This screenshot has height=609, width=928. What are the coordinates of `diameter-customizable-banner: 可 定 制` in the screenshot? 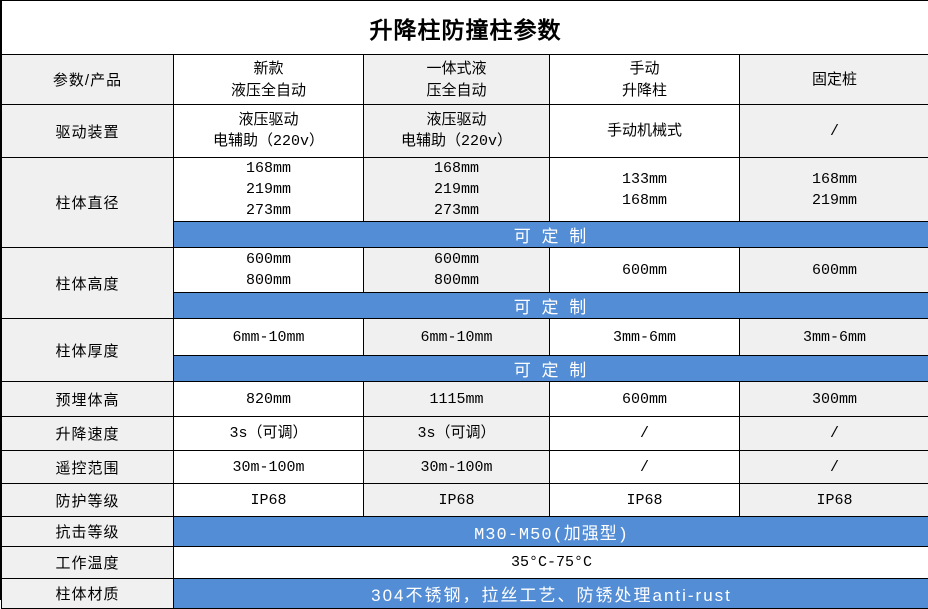 It's located at (551, 235).